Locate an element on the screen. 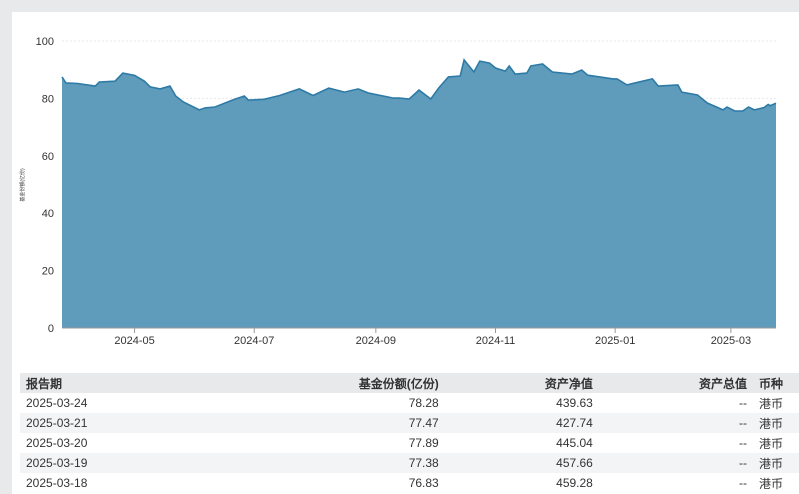 The image size is (799, 494). table-row: 2025-03-21 77.47 427.74 -- 港币 is located at coordinates (409, 423).